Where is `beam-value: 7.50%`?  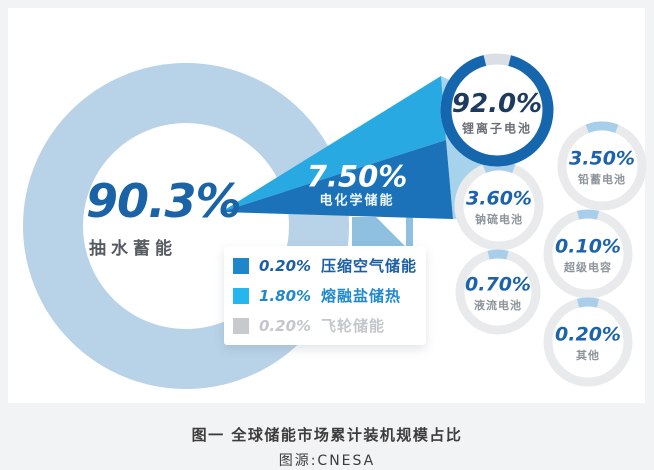
beam-value: 7.50% is located at coordinates (357, 176).